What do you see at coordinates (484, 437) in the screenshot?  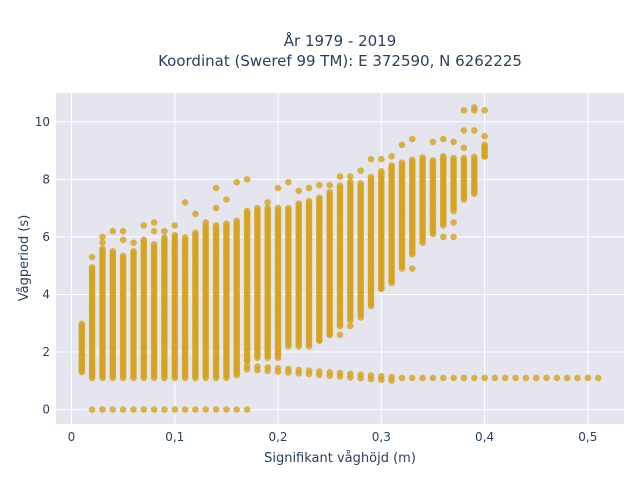 I see `x-tick-label: 0,4` at bounding box center [484, 437].